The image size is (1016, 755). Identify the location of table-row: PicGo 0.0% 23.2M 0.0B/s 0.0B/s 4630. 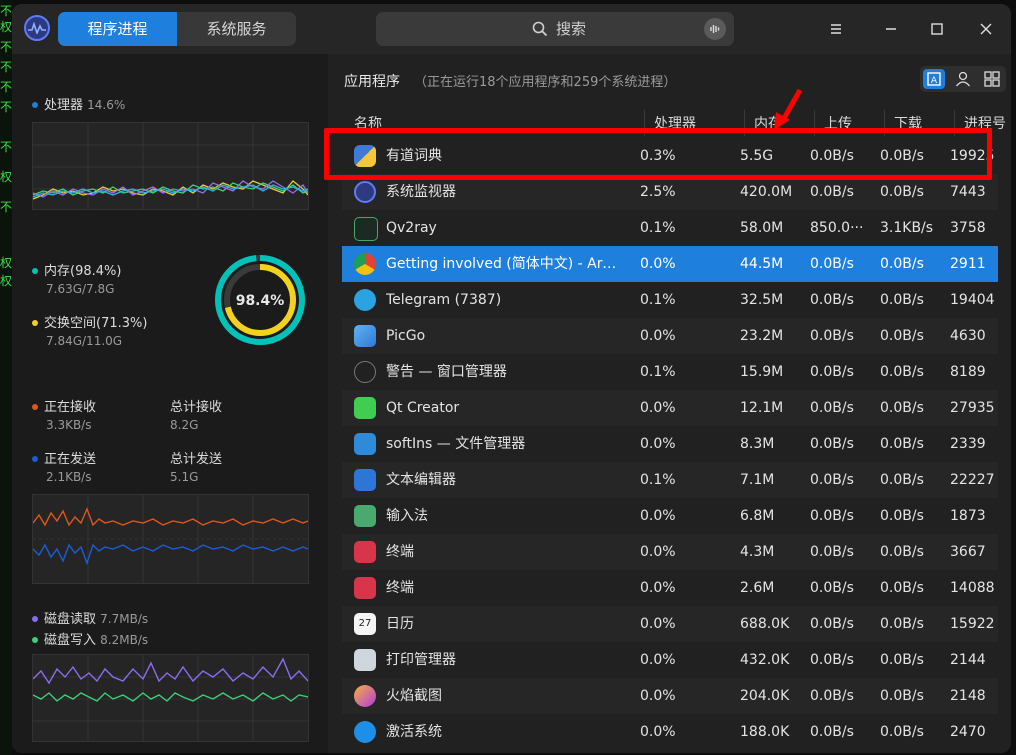
(670, 336).